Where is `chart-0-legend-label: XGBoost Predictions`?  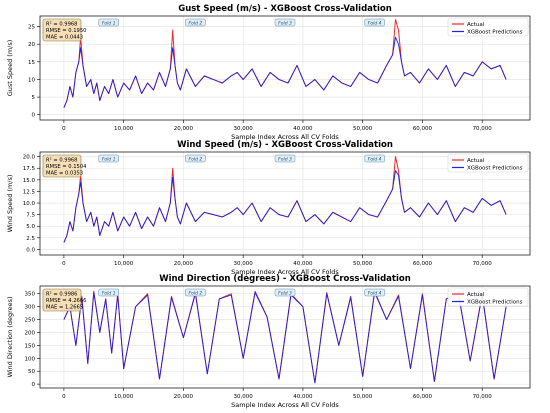 chart-0-legend-label: XGBoost Predictions is located at coordinates (495, 33).